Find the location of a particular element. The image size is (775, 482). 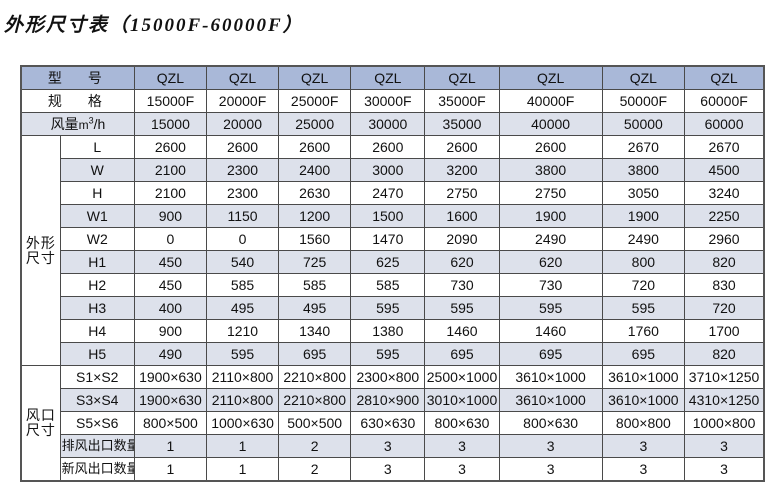

table-row-dim-H3: H3 400 495 495 595 595 595 595 720 is located at coordinates (393, 308).